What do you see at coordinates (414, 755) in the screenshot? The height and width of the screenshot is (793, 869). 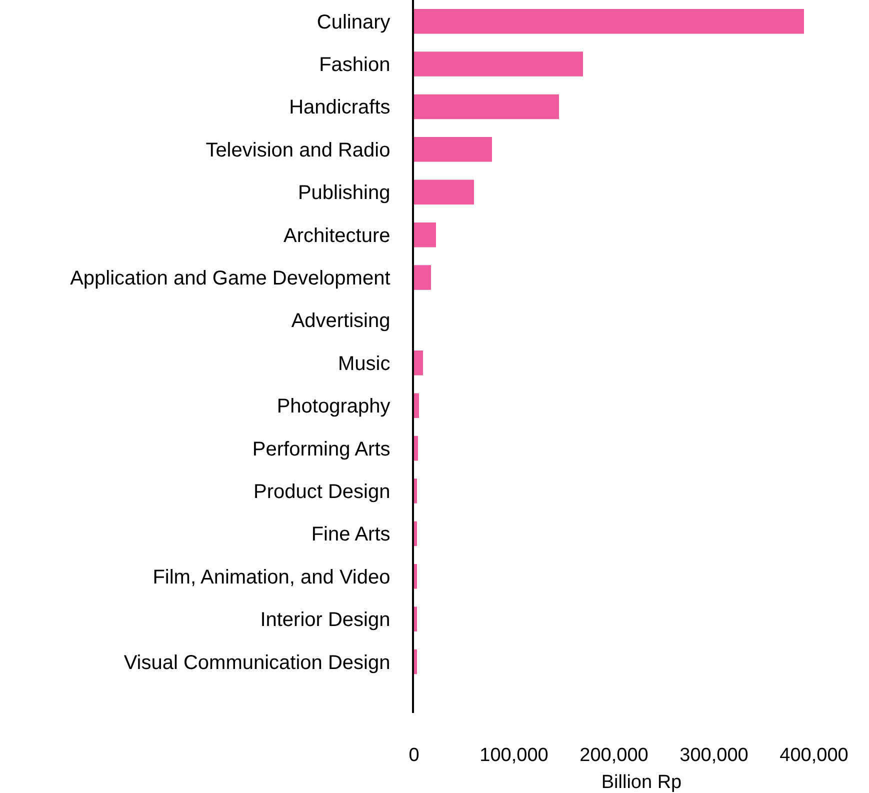 I see `x-tick-label: 0` at bounding box center [414, 755].